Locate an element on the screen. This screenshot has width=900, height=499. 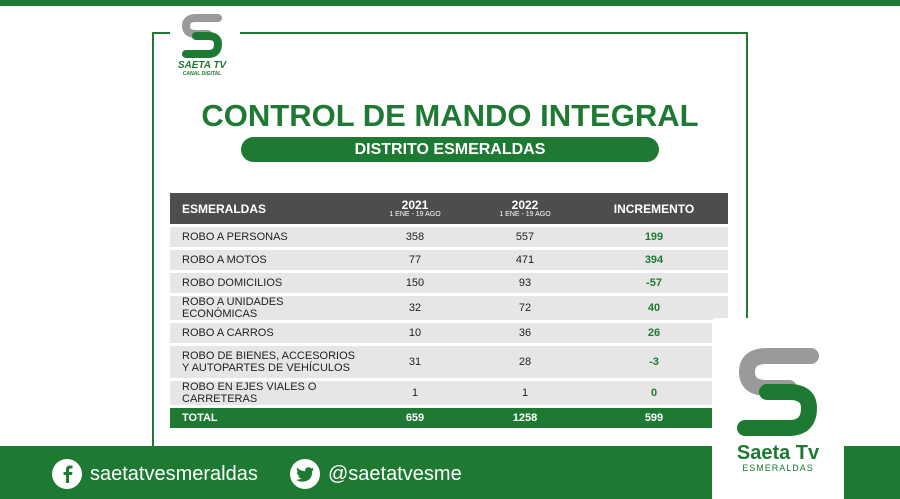
logo-small-brand: SAETA TV is located at coordinates (202, 65).